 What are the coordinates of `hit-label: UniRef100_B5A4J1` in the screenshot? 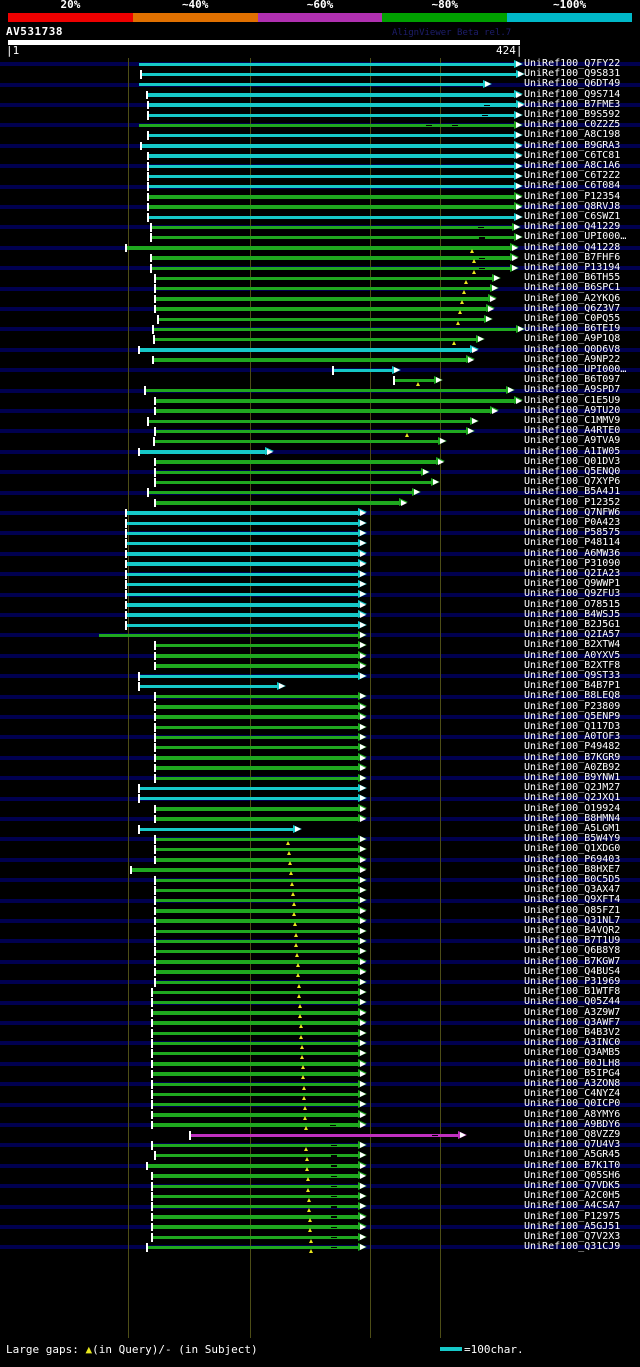 It's located at (572, 492).